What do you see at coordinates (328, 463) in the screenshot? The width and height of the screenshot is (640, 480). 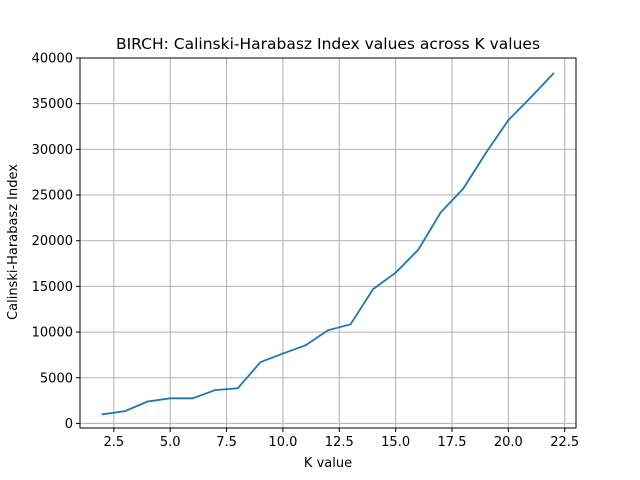 I see `x-axis-label: K value` at bounding box center [328, 463].